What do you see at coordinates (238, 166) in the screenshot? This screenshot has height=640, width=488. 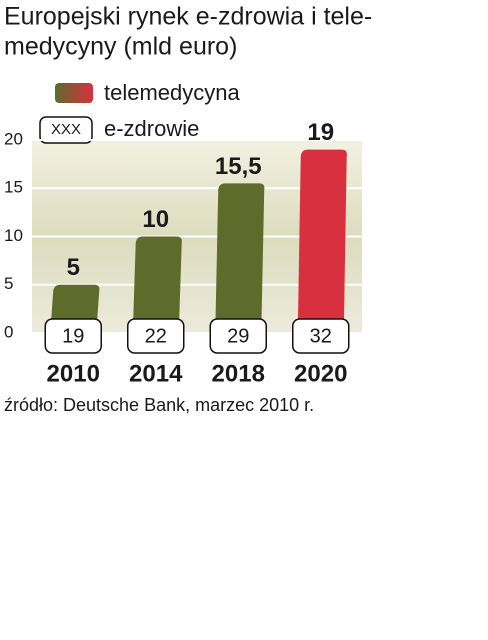 I see `data-label: 15,5` at bounding box center [238, 166].